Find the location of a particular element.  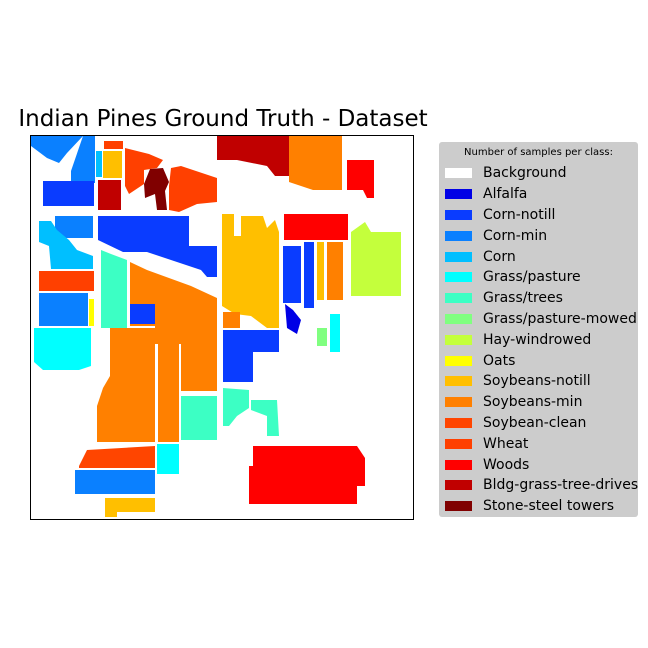

map-title: Indian Pines Ground Truth - Dataset is located at coordinates (223, 119).